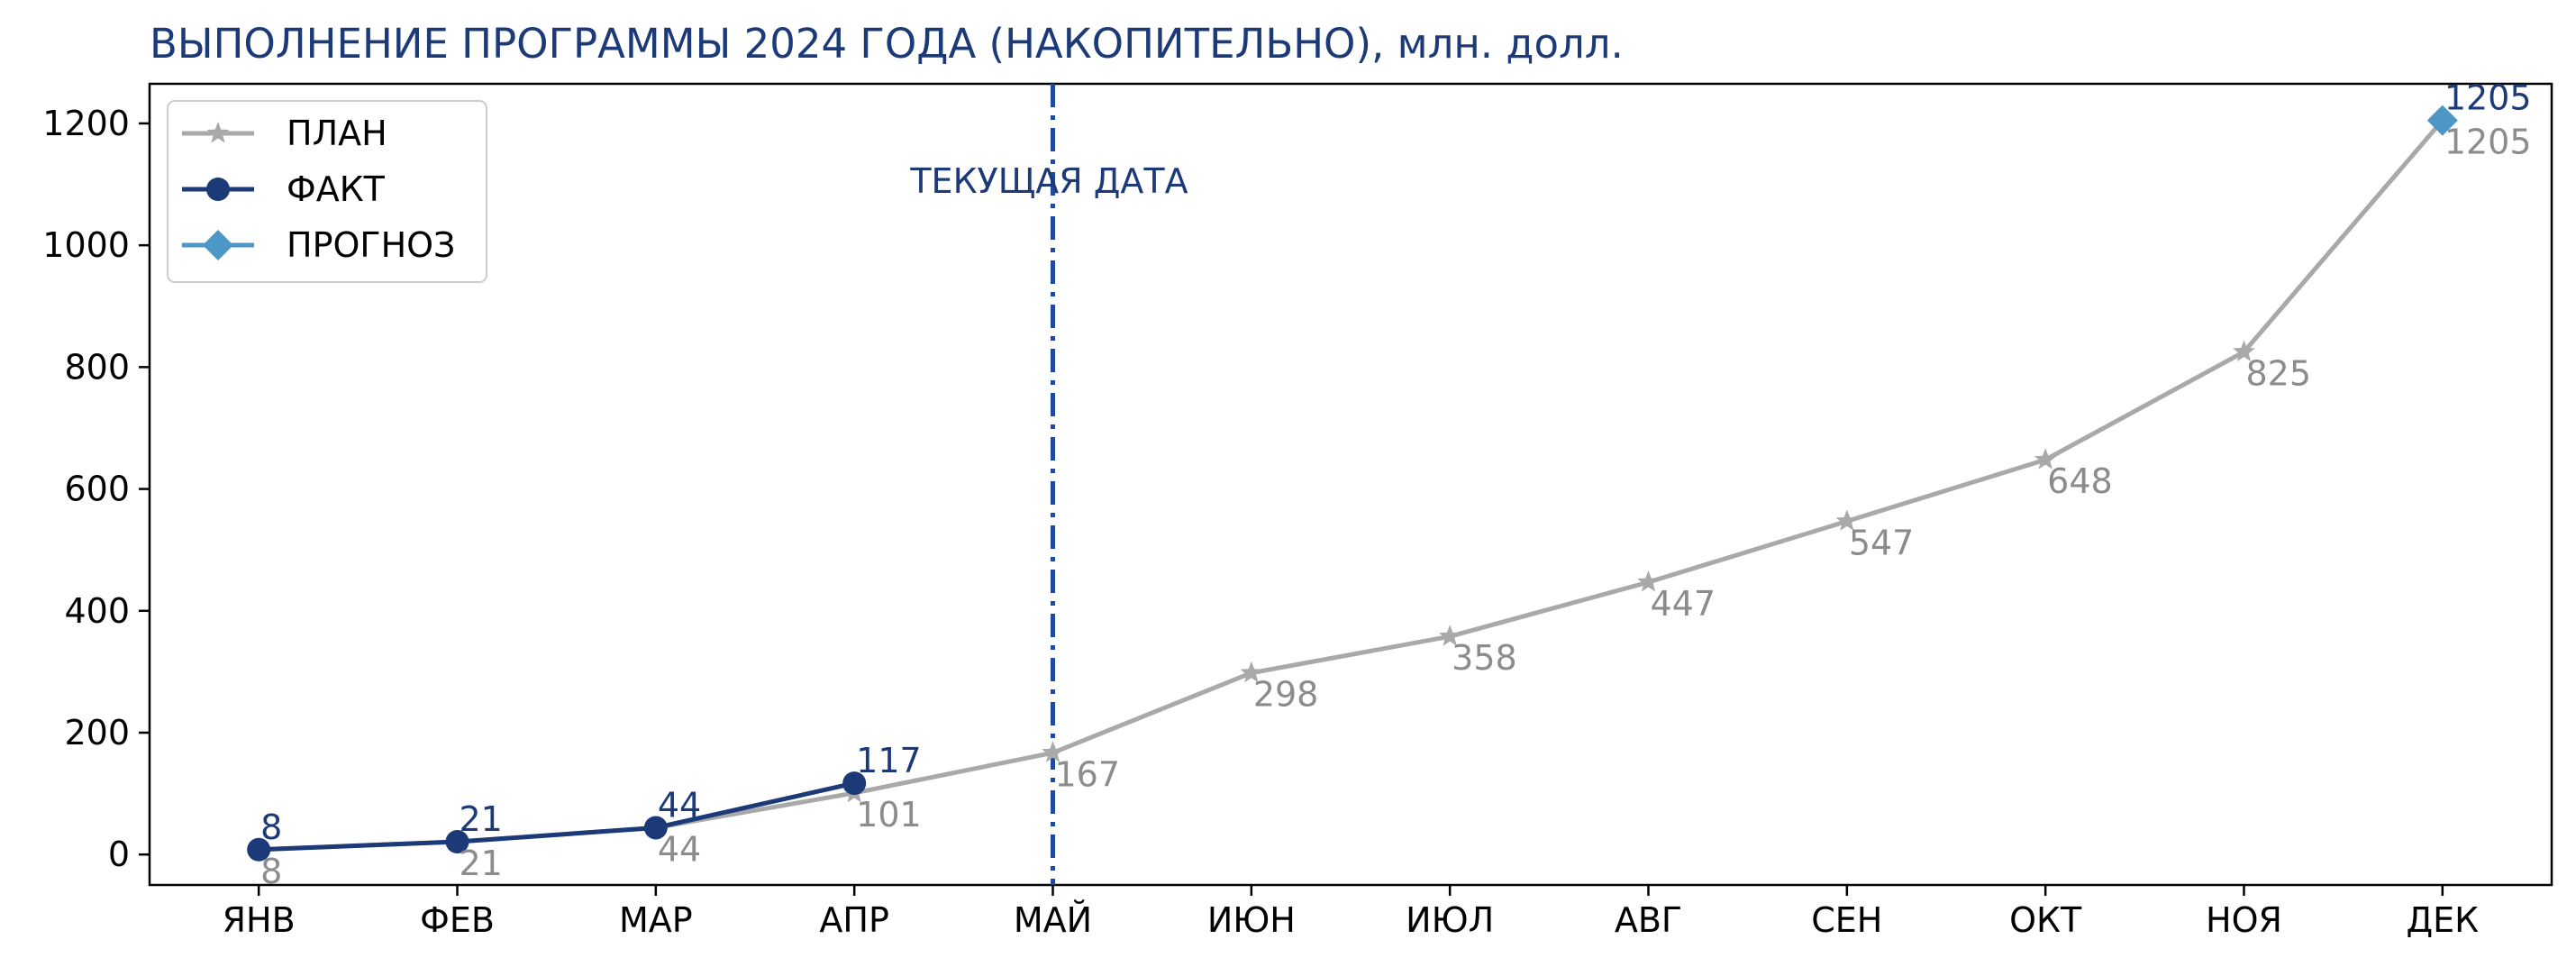  I want to click on fact-value-label: 44, so click(679, 805).